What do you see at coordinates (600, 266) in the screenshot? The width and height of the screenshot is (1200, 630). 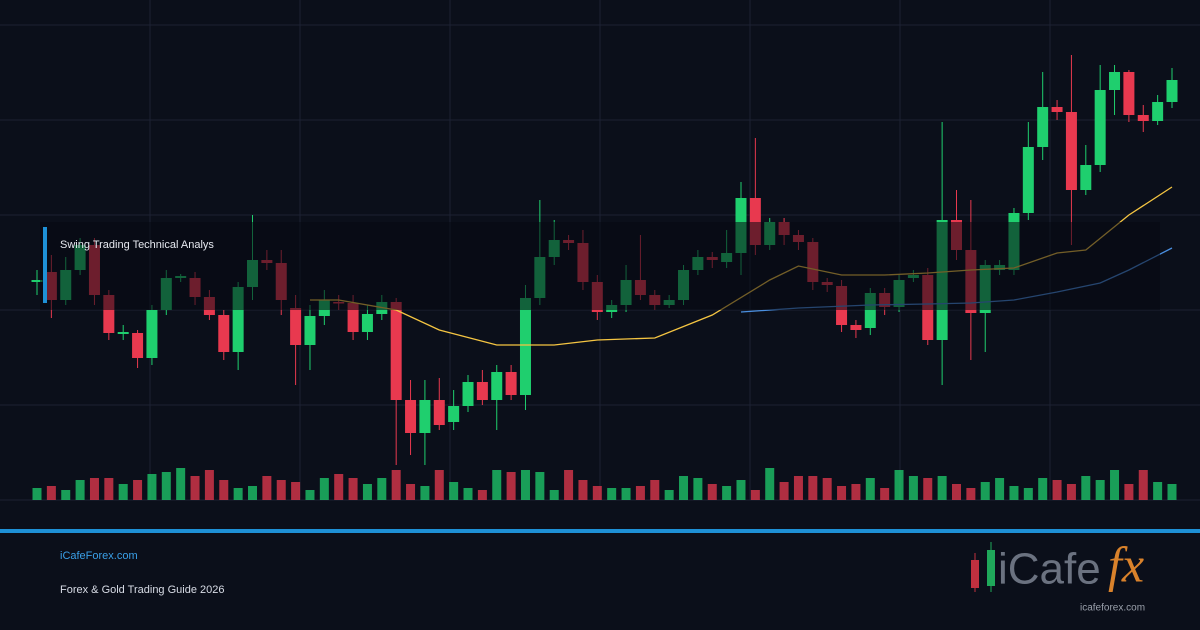 I see `title-overlay` at bounding box center [600, 266].